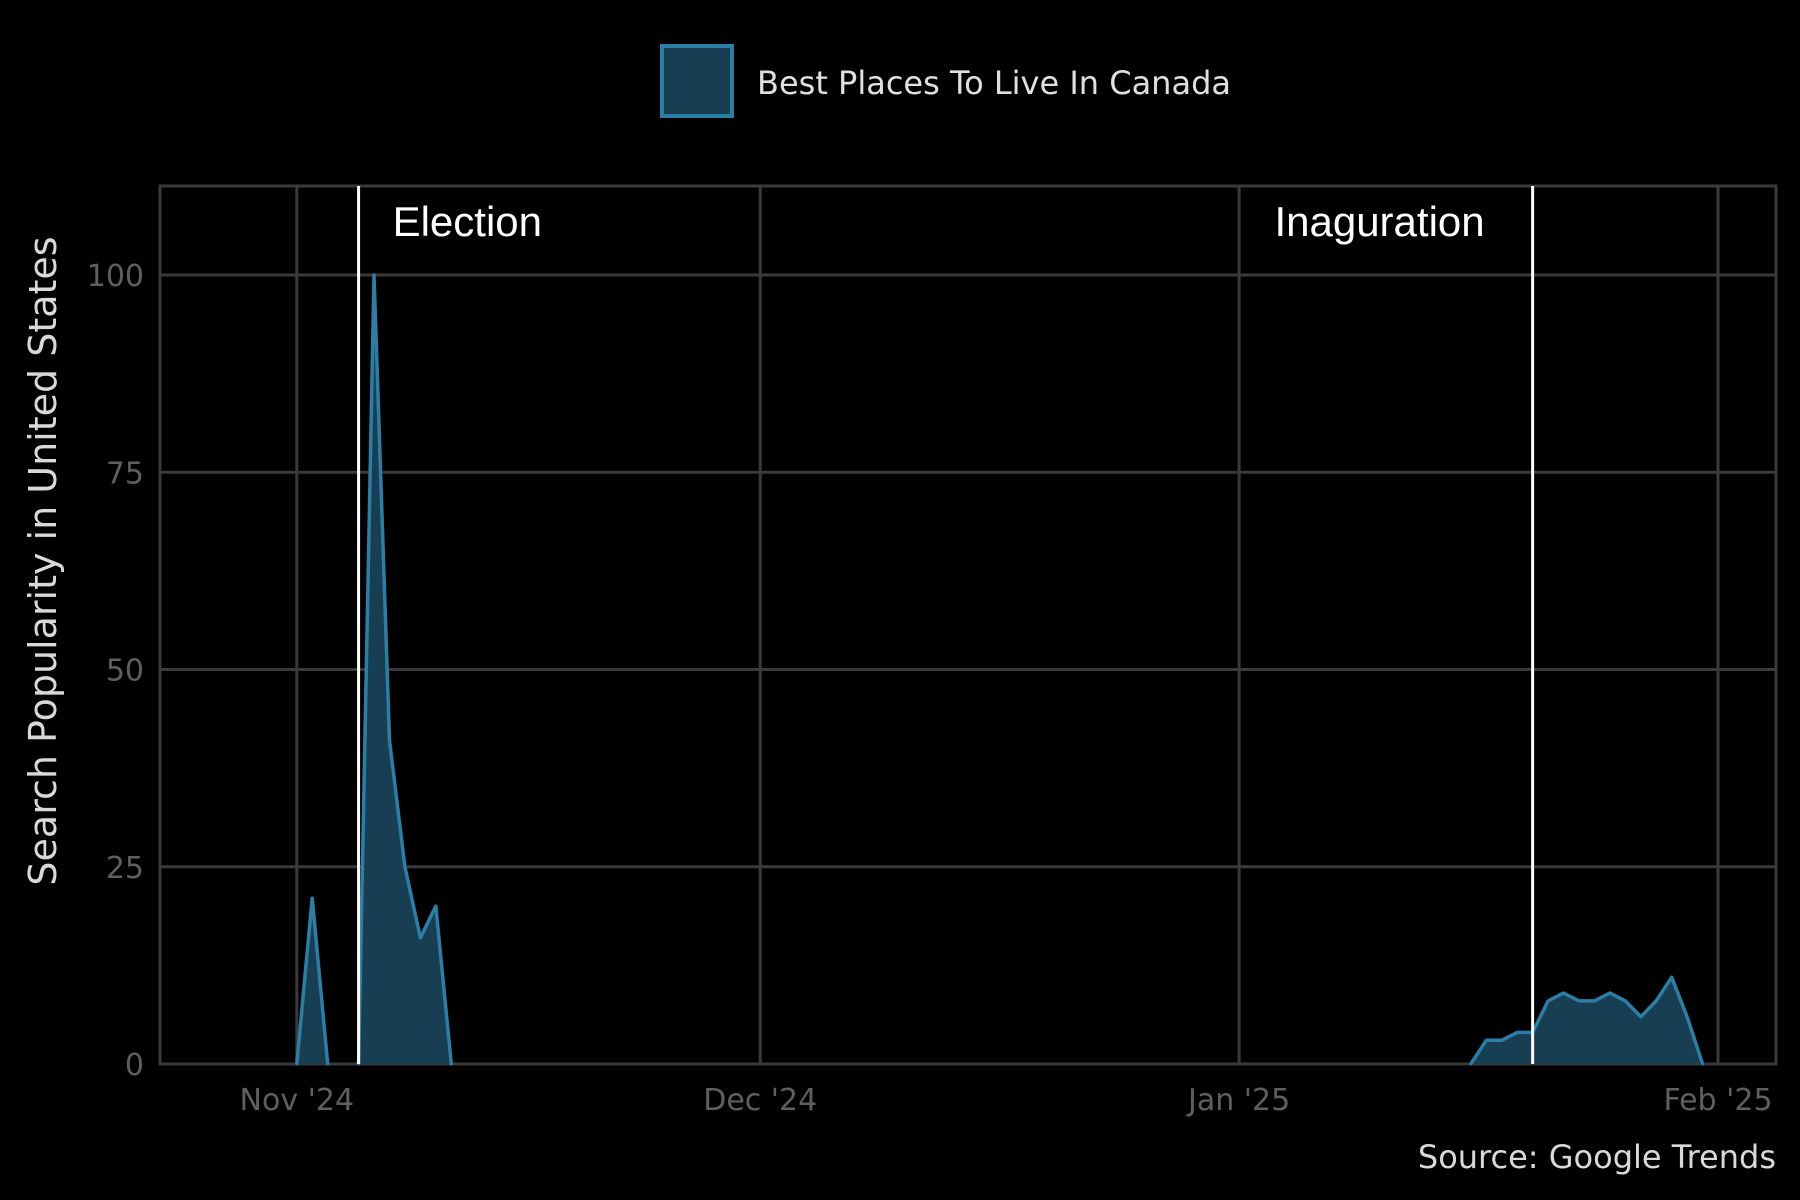 The height and width of the screenshot is (1200, 1800). What do you see at coordinates (467, 221) in the screenshot?
I see `event-label: Election` at bounding box center [467, 221].